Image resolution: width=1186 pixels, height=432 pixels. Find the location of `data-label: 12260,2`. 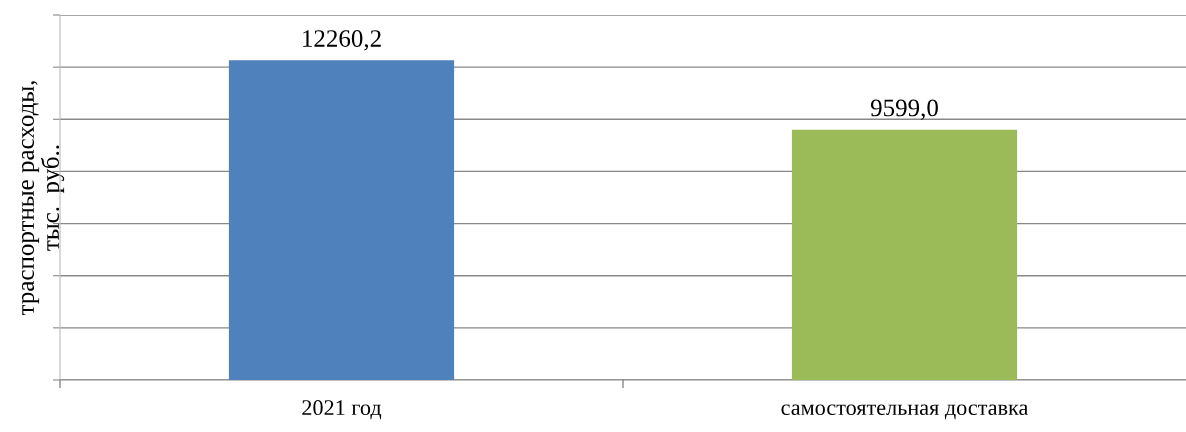

data-label: 12260,2 is located at coordinates (342, 40).